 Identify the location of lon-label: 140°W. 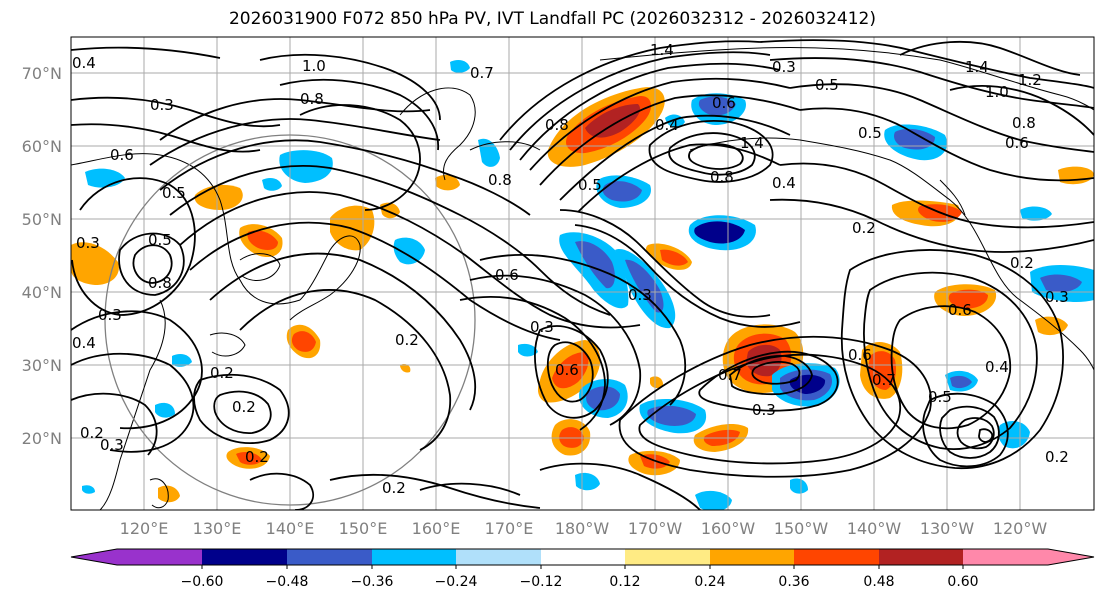
(874, 528).